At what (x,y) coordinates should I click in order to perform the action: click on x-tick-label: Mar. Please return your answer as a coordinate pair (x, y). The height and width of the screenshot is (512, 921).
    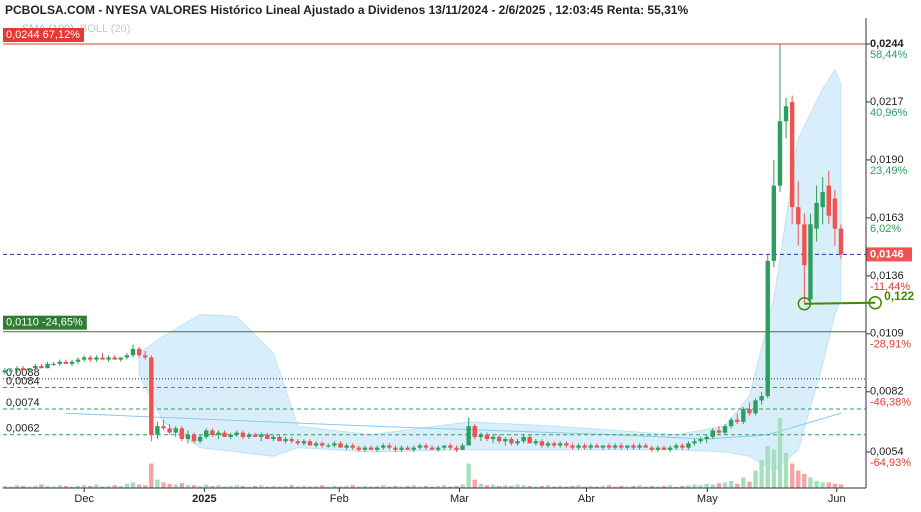
    Looking at the image, I should click on (459, 499).